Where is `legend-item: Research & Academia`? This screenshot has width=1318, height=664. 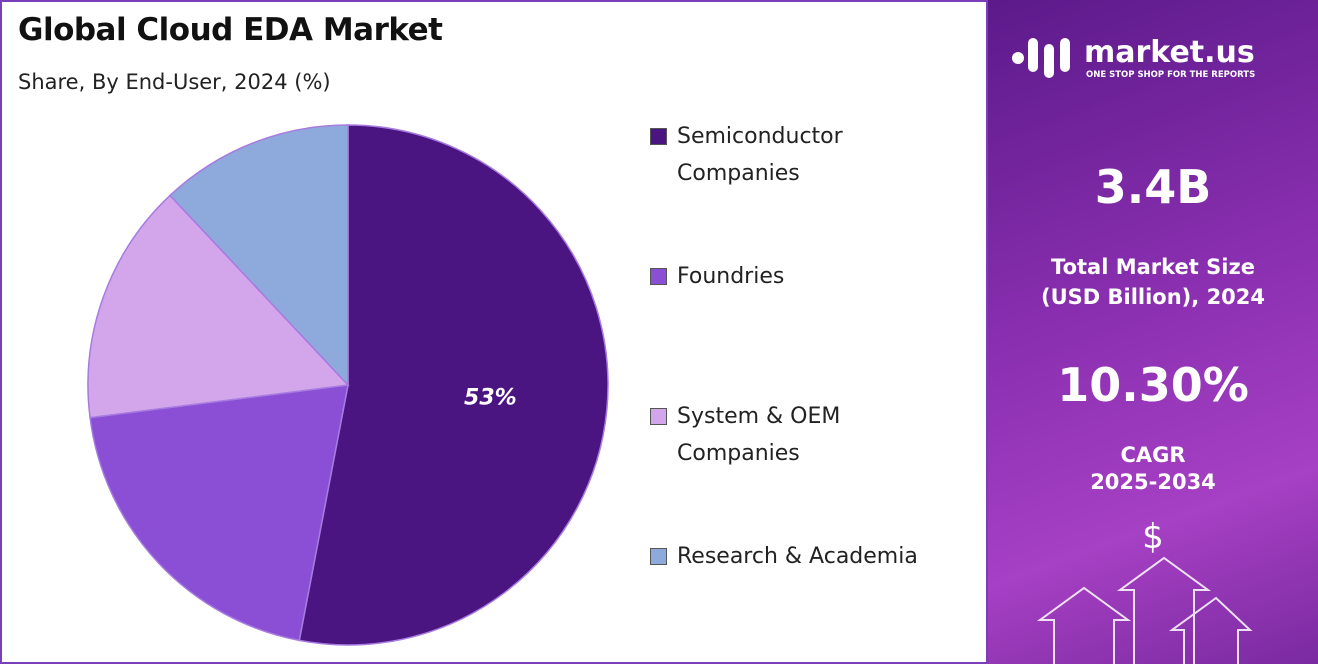
legend-item: Research & Academia is located at coordinates (784, 556).